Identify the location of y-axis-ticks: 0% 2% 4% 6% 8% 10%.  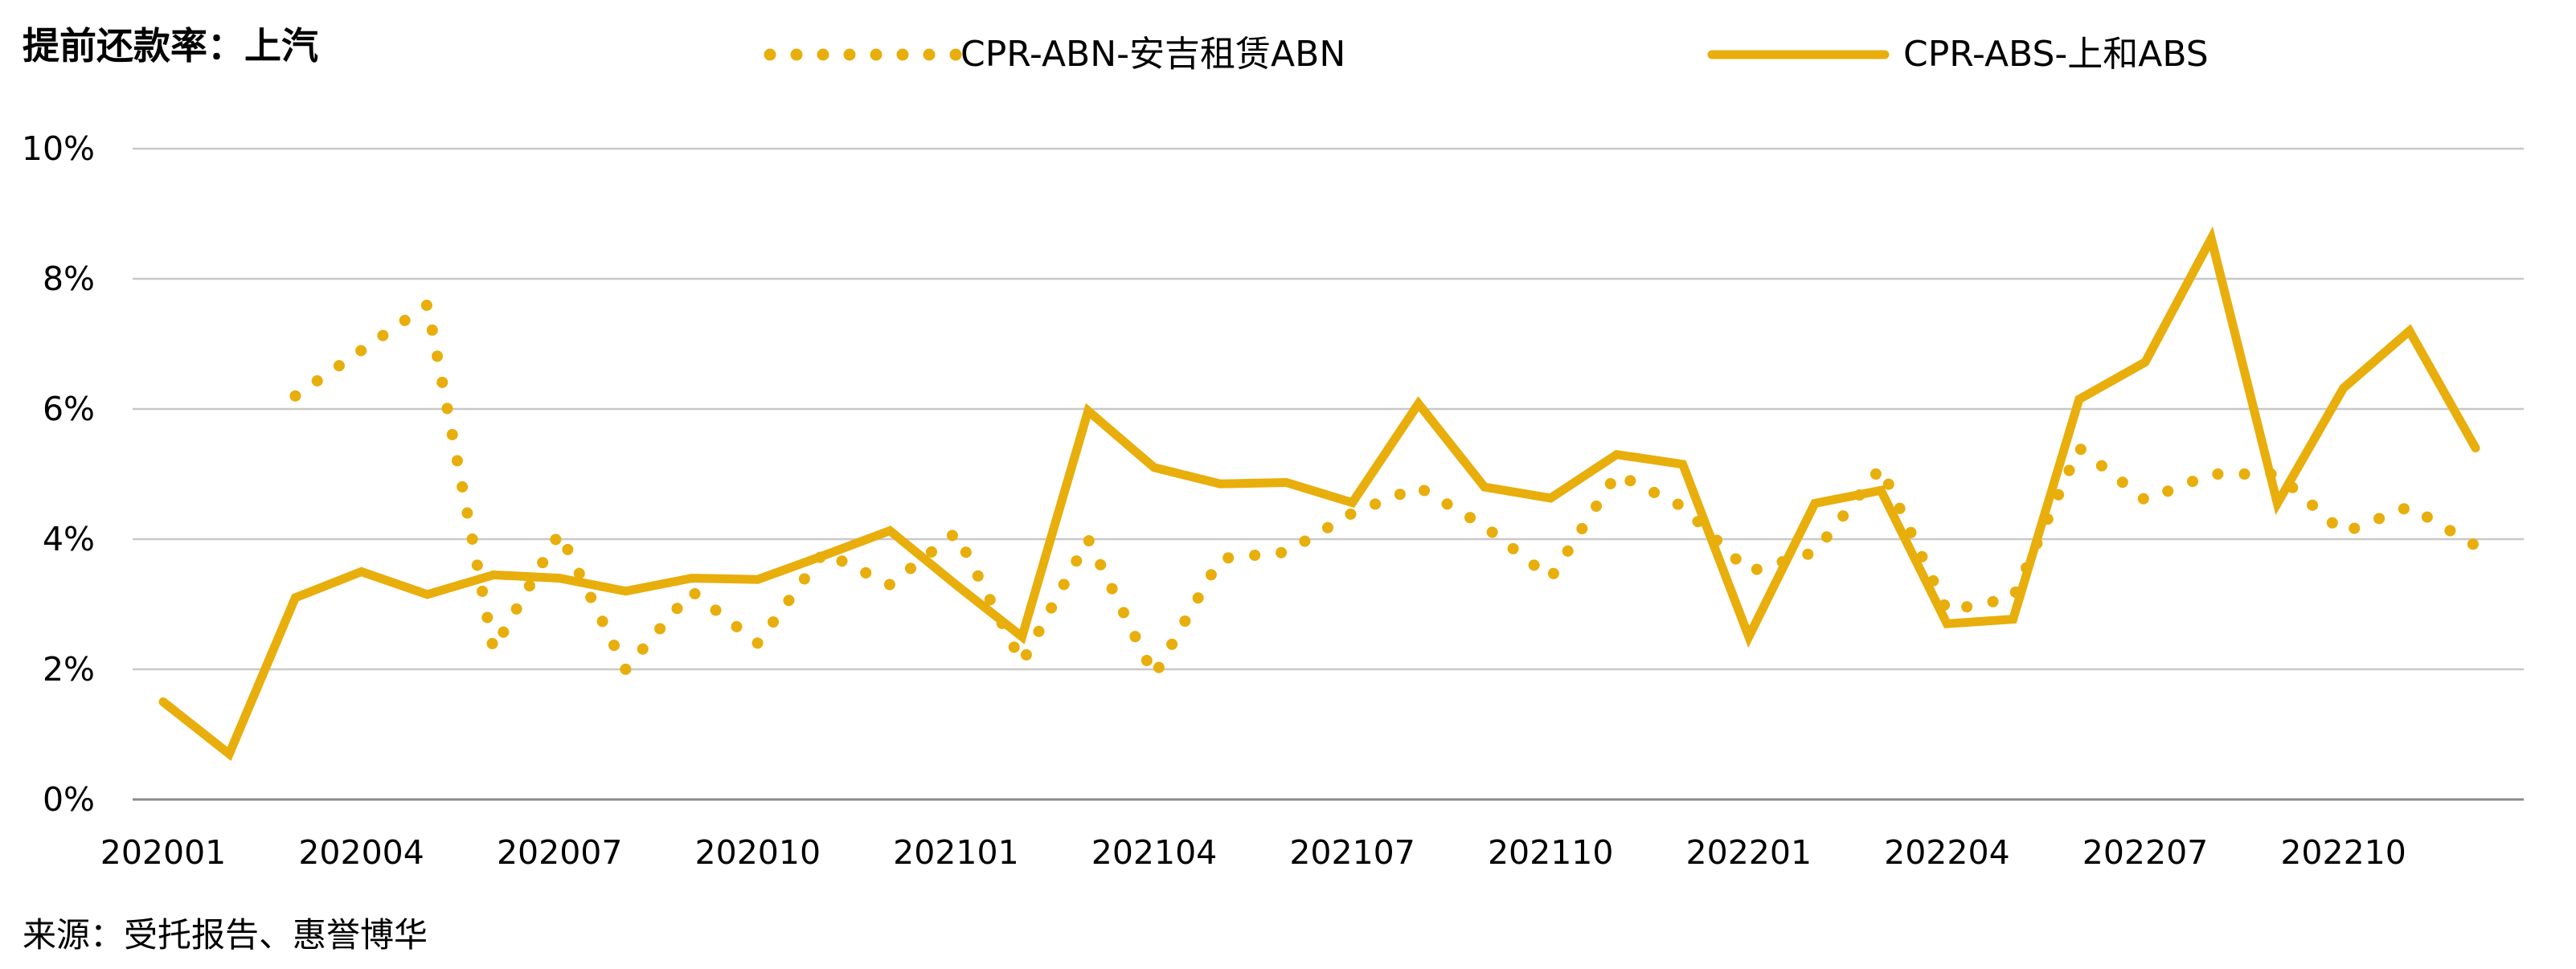
(58, 474).